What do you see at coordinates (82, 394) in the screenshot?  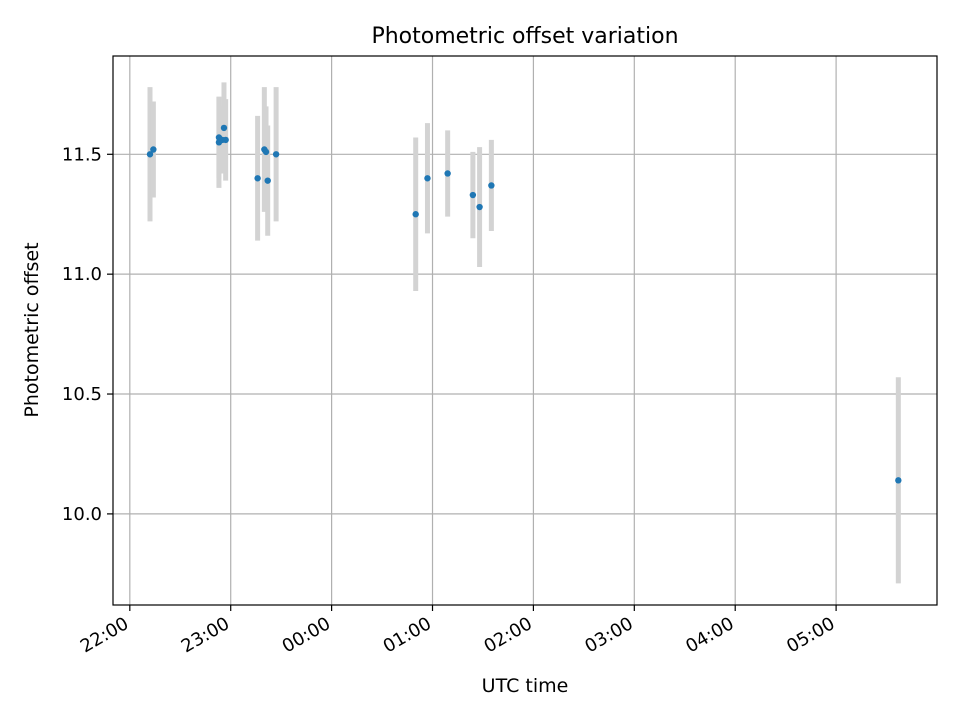 I see `y-tick-label: 10.5` at bounding box center [82, 394].